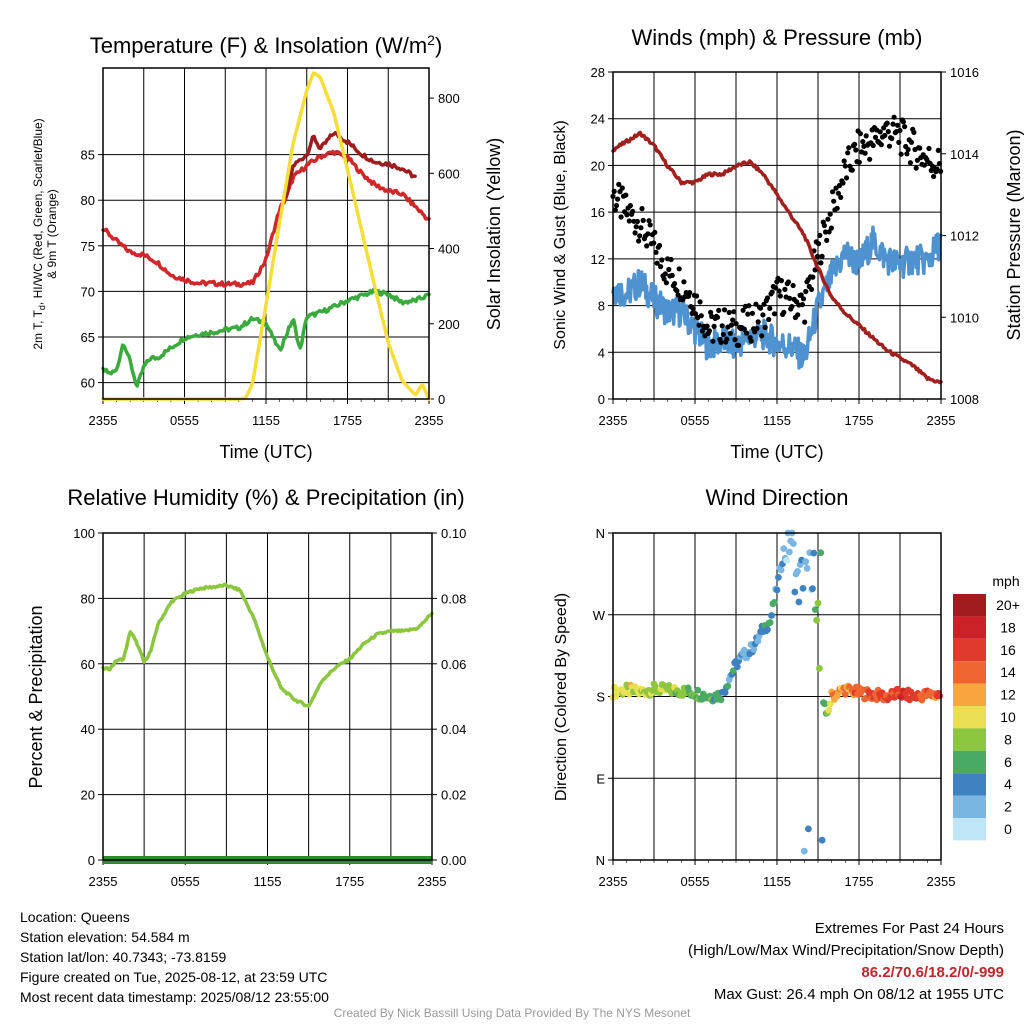 This screenshot has height=1024, width=1024. Describe the element at coordinates (38, 211) in the screenshot. I see `y-axis-label-line1b: , HI/WC (Red, Green, Scarlet/Blue)` at that location.